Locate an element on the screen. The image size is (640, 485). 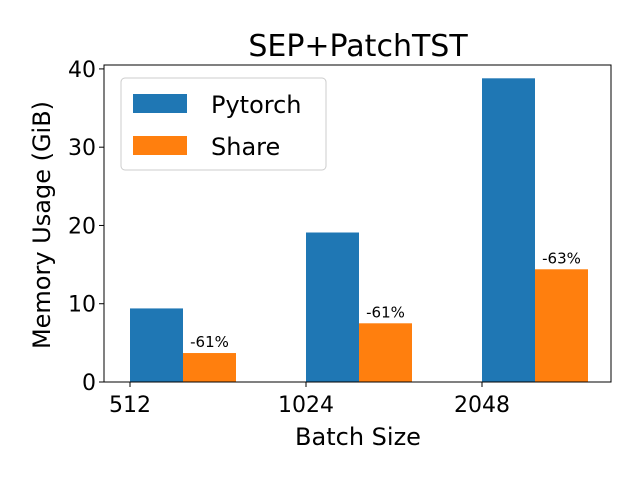
x-tick-label-1024: 1024 is located at coordinates (306, 405).